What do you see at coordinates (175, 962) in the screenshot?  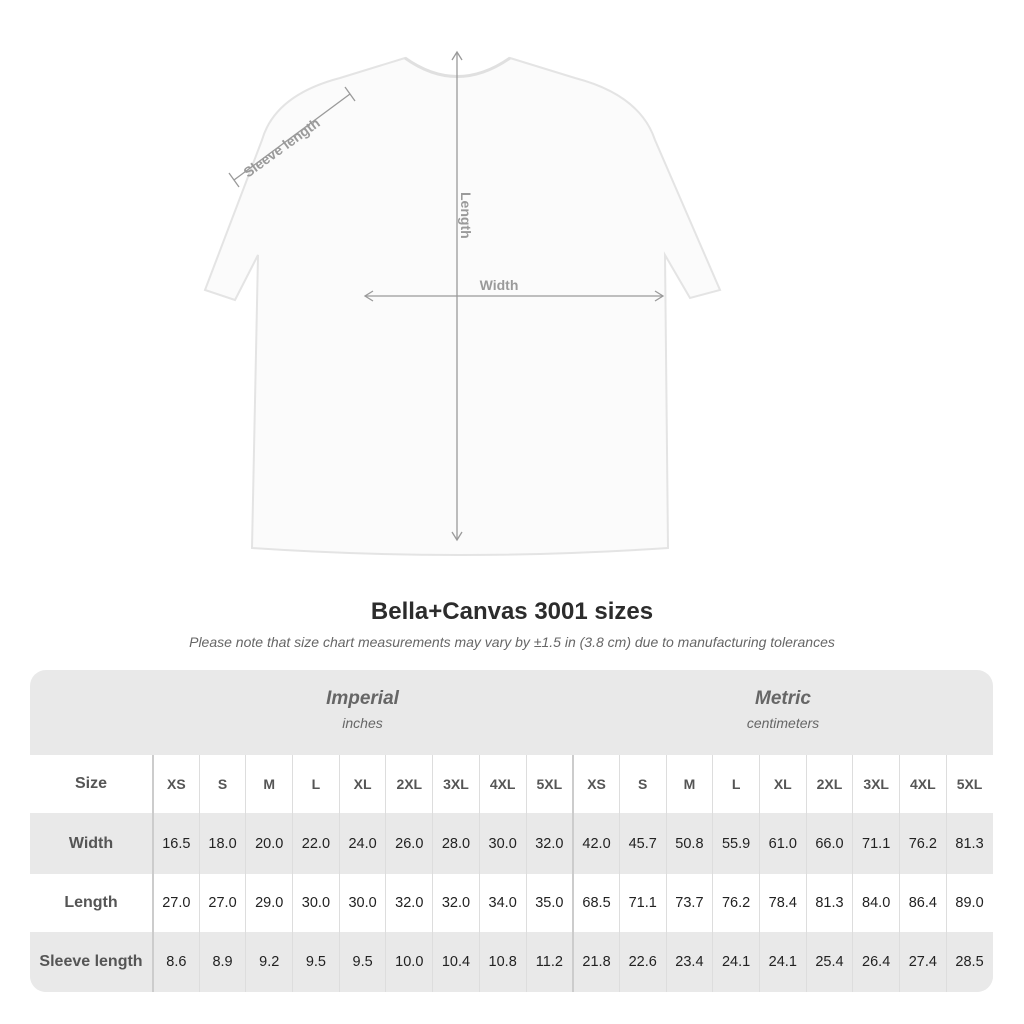 I see `table-cell-imperial: 8.6` at bounding box center [175, 962].